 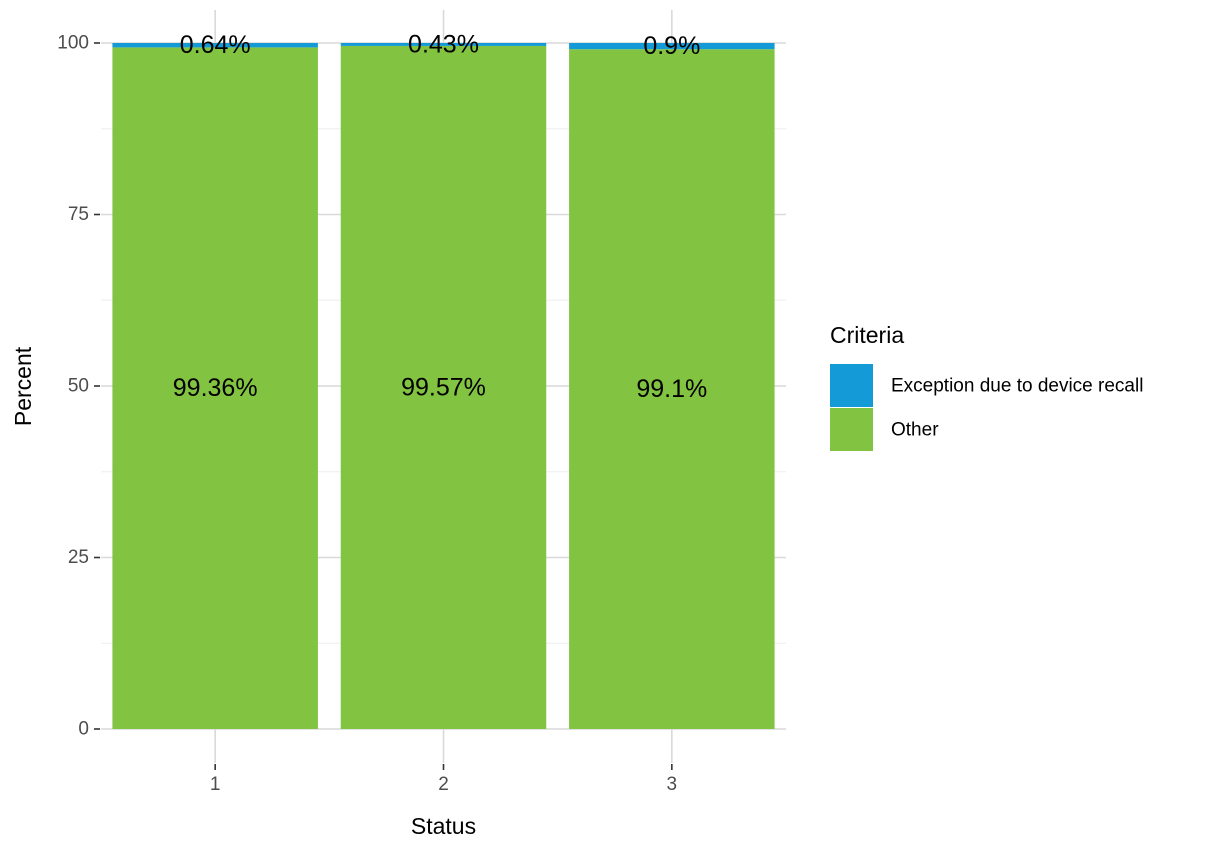 What do you see at coordinates (1017, 386) in the screenshot?
I see `legend-label: Exception due to device recall` at bounding box center [1017, 386].